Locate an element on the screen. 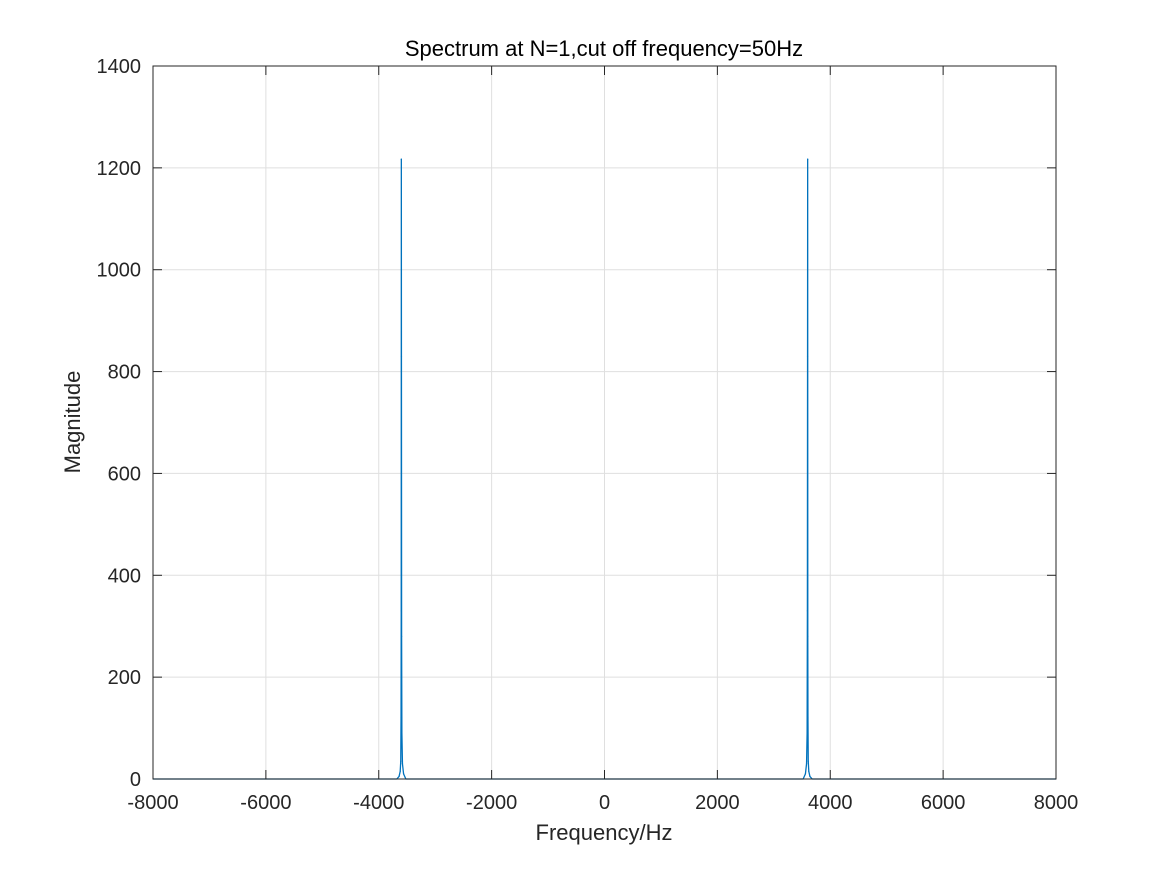  y-tick-label: 1400 is located at coordinates (119, 67).